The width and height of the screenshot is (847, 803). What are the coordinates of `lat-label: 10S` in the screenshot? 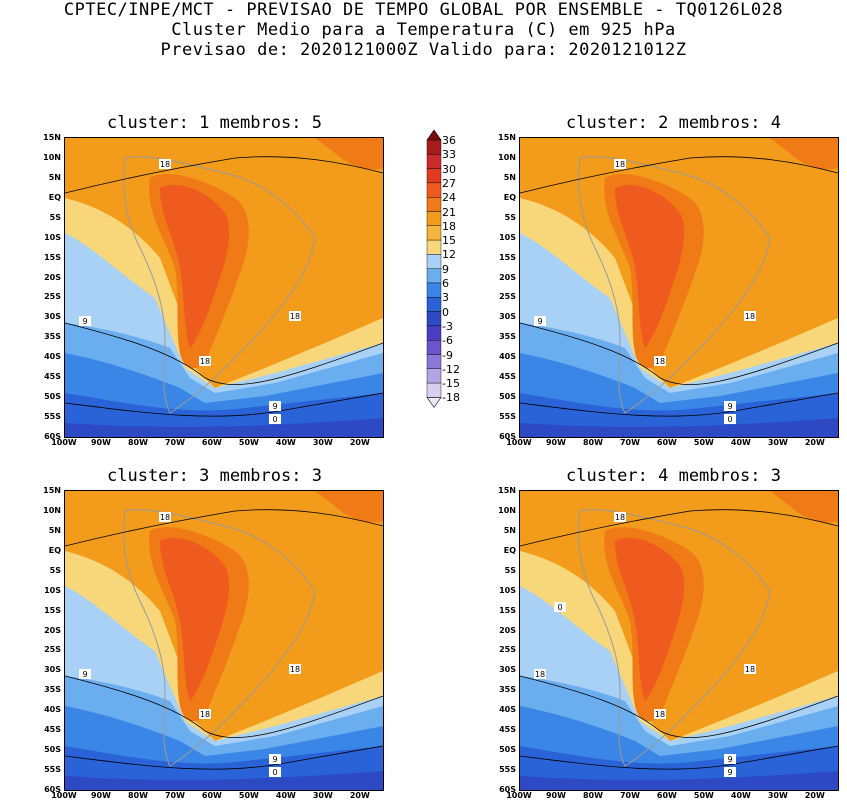 It's located at (52, 237).